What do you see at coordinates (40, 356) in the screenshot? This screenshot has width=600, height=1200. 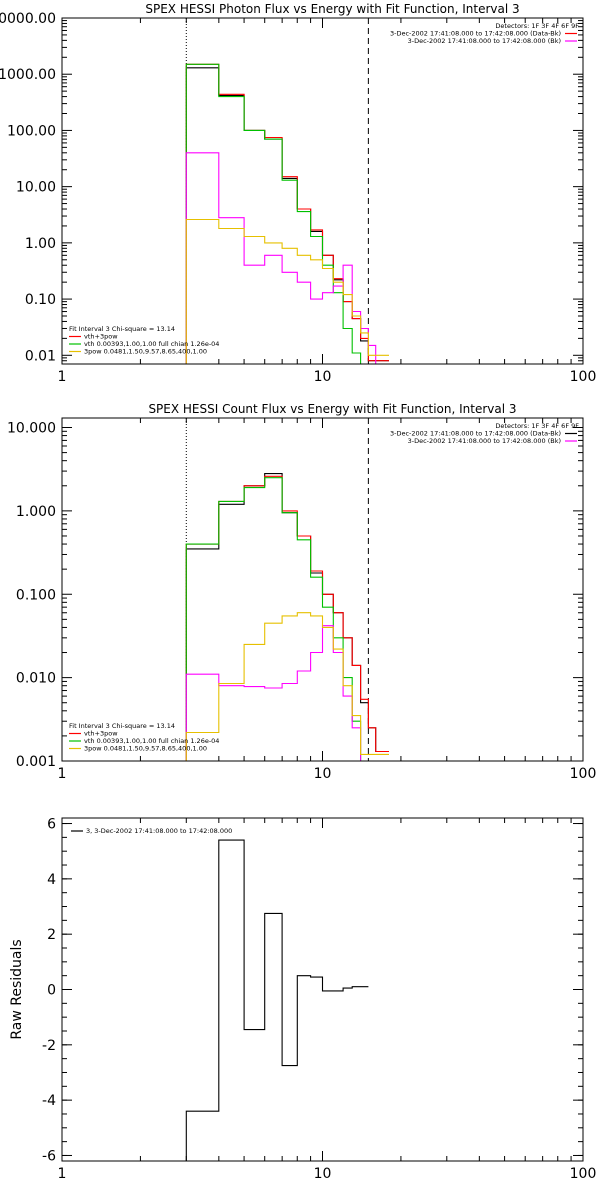 I see `y-tick-label: 0.01` at bounding box center [40, 356].